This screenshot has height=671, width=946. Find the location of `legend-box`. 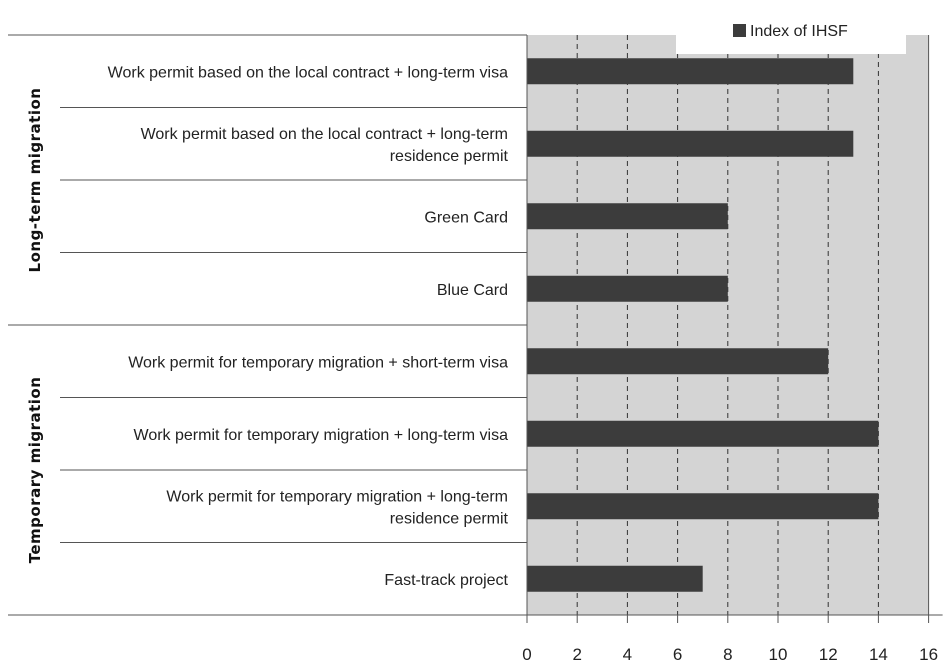

legend-box is located at coordinates (791, 34).